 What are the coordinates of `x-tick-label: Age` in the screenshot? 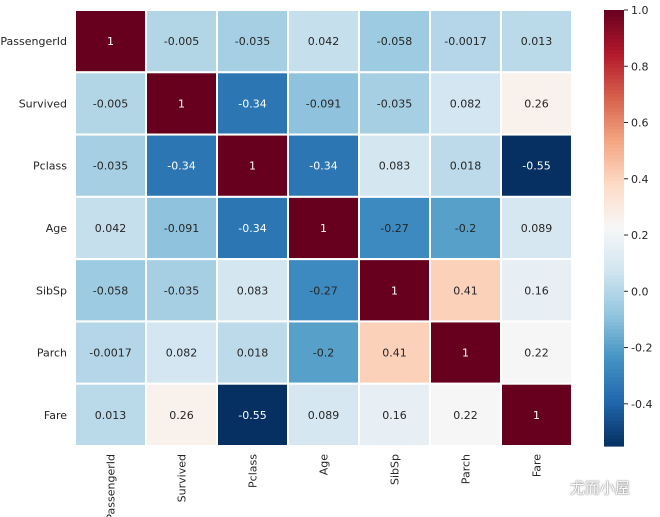 It's located at (324, 465).